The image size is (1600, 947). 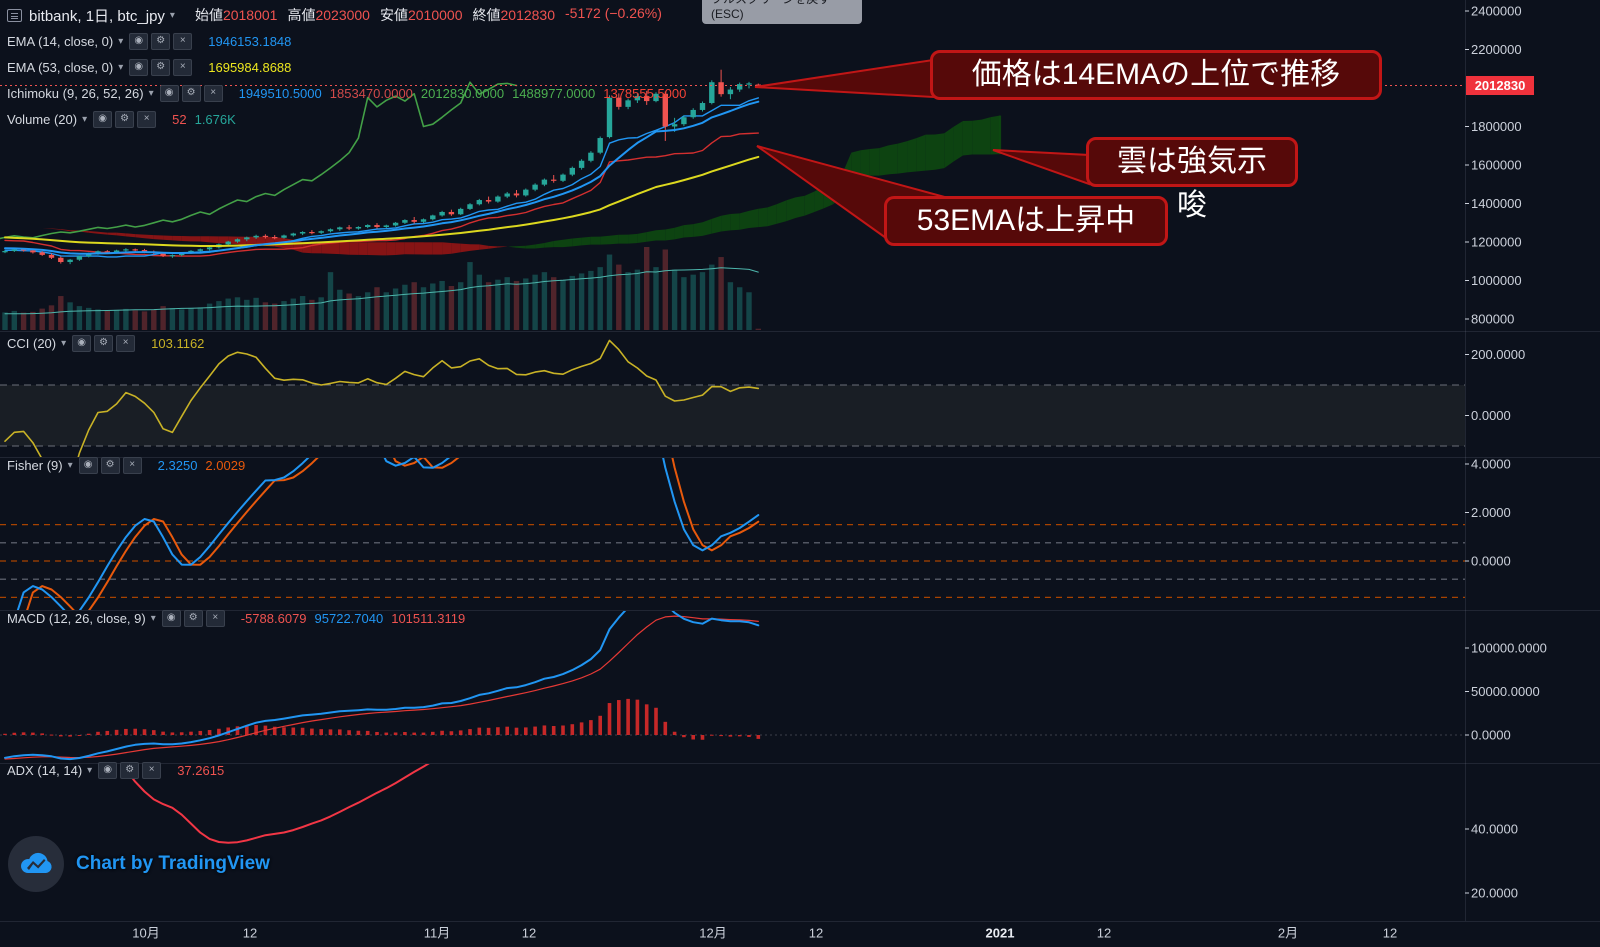 What do you see at coordinates (1496, 165) in the screenshot?
I see `price-axis-label: 1600000` at bounding box center [1496, 165].